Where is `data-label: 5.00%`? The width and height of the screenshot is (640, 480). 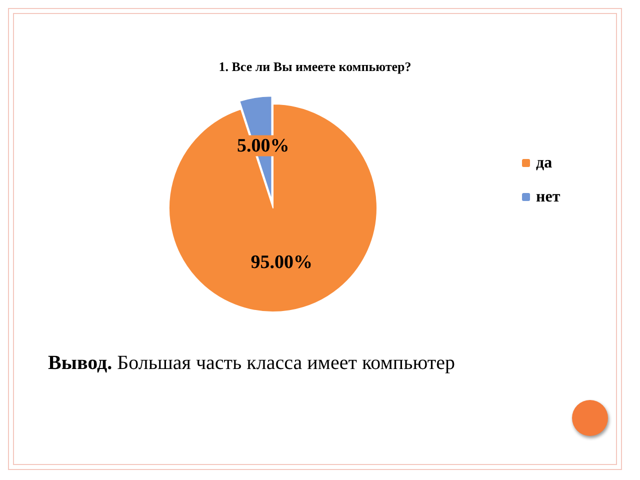
data-label: 5.00% is located at coordinates (263, 145).